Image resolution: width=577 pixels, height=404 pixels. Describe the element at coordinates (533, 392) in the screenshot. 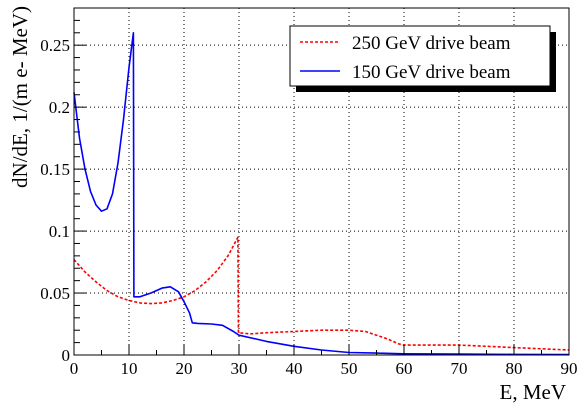

I see `x-axis-title: E, MeV` at that location.